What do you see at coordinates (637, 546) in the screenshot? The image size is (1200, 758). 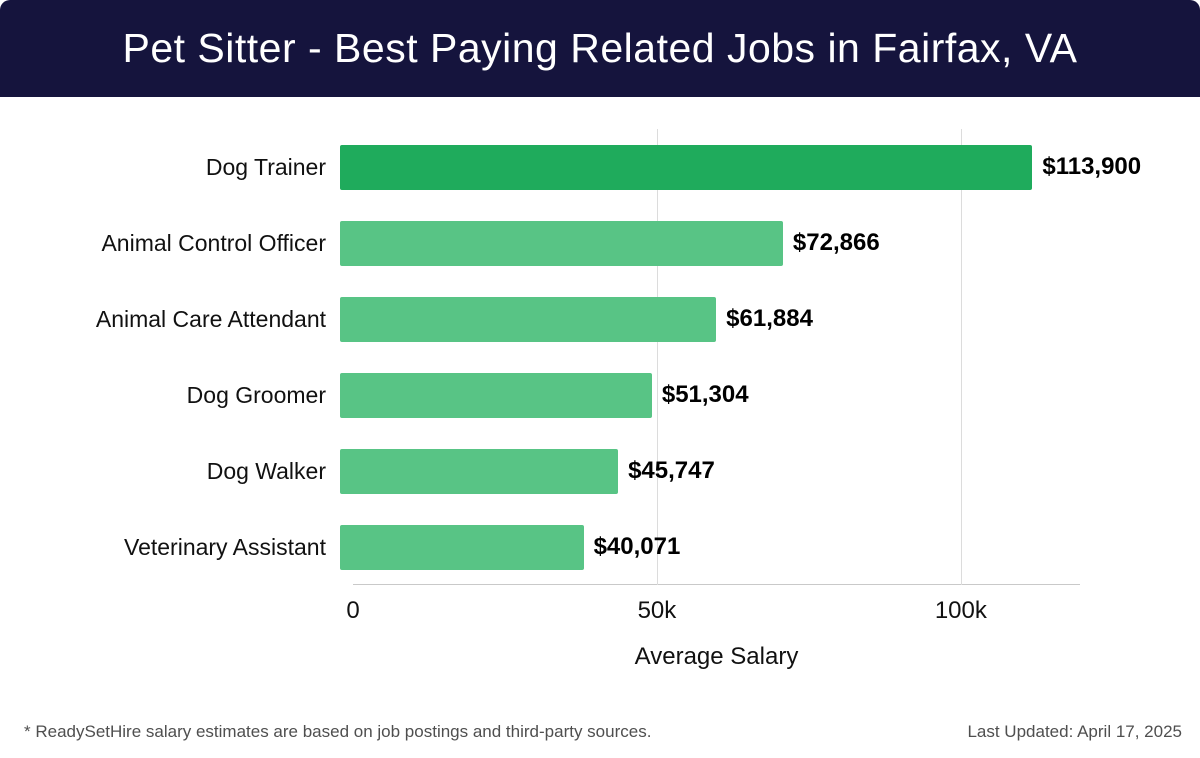 I see `bar-value-label: $40,071` at bounding box center [637, 546].